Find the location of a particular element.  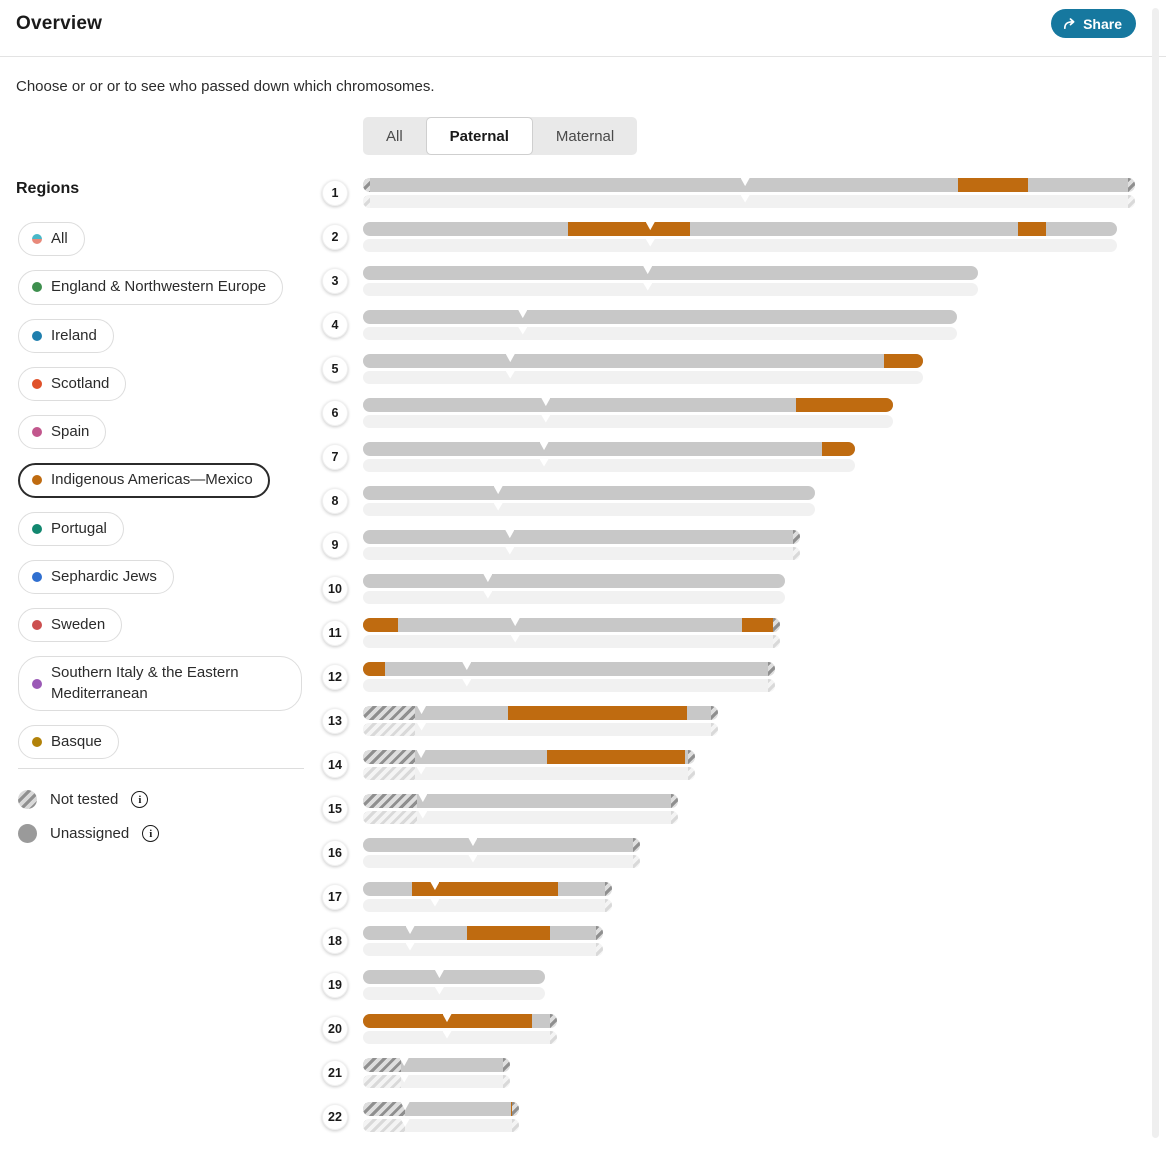

tab-all: All is located at coordinates (394, 136).